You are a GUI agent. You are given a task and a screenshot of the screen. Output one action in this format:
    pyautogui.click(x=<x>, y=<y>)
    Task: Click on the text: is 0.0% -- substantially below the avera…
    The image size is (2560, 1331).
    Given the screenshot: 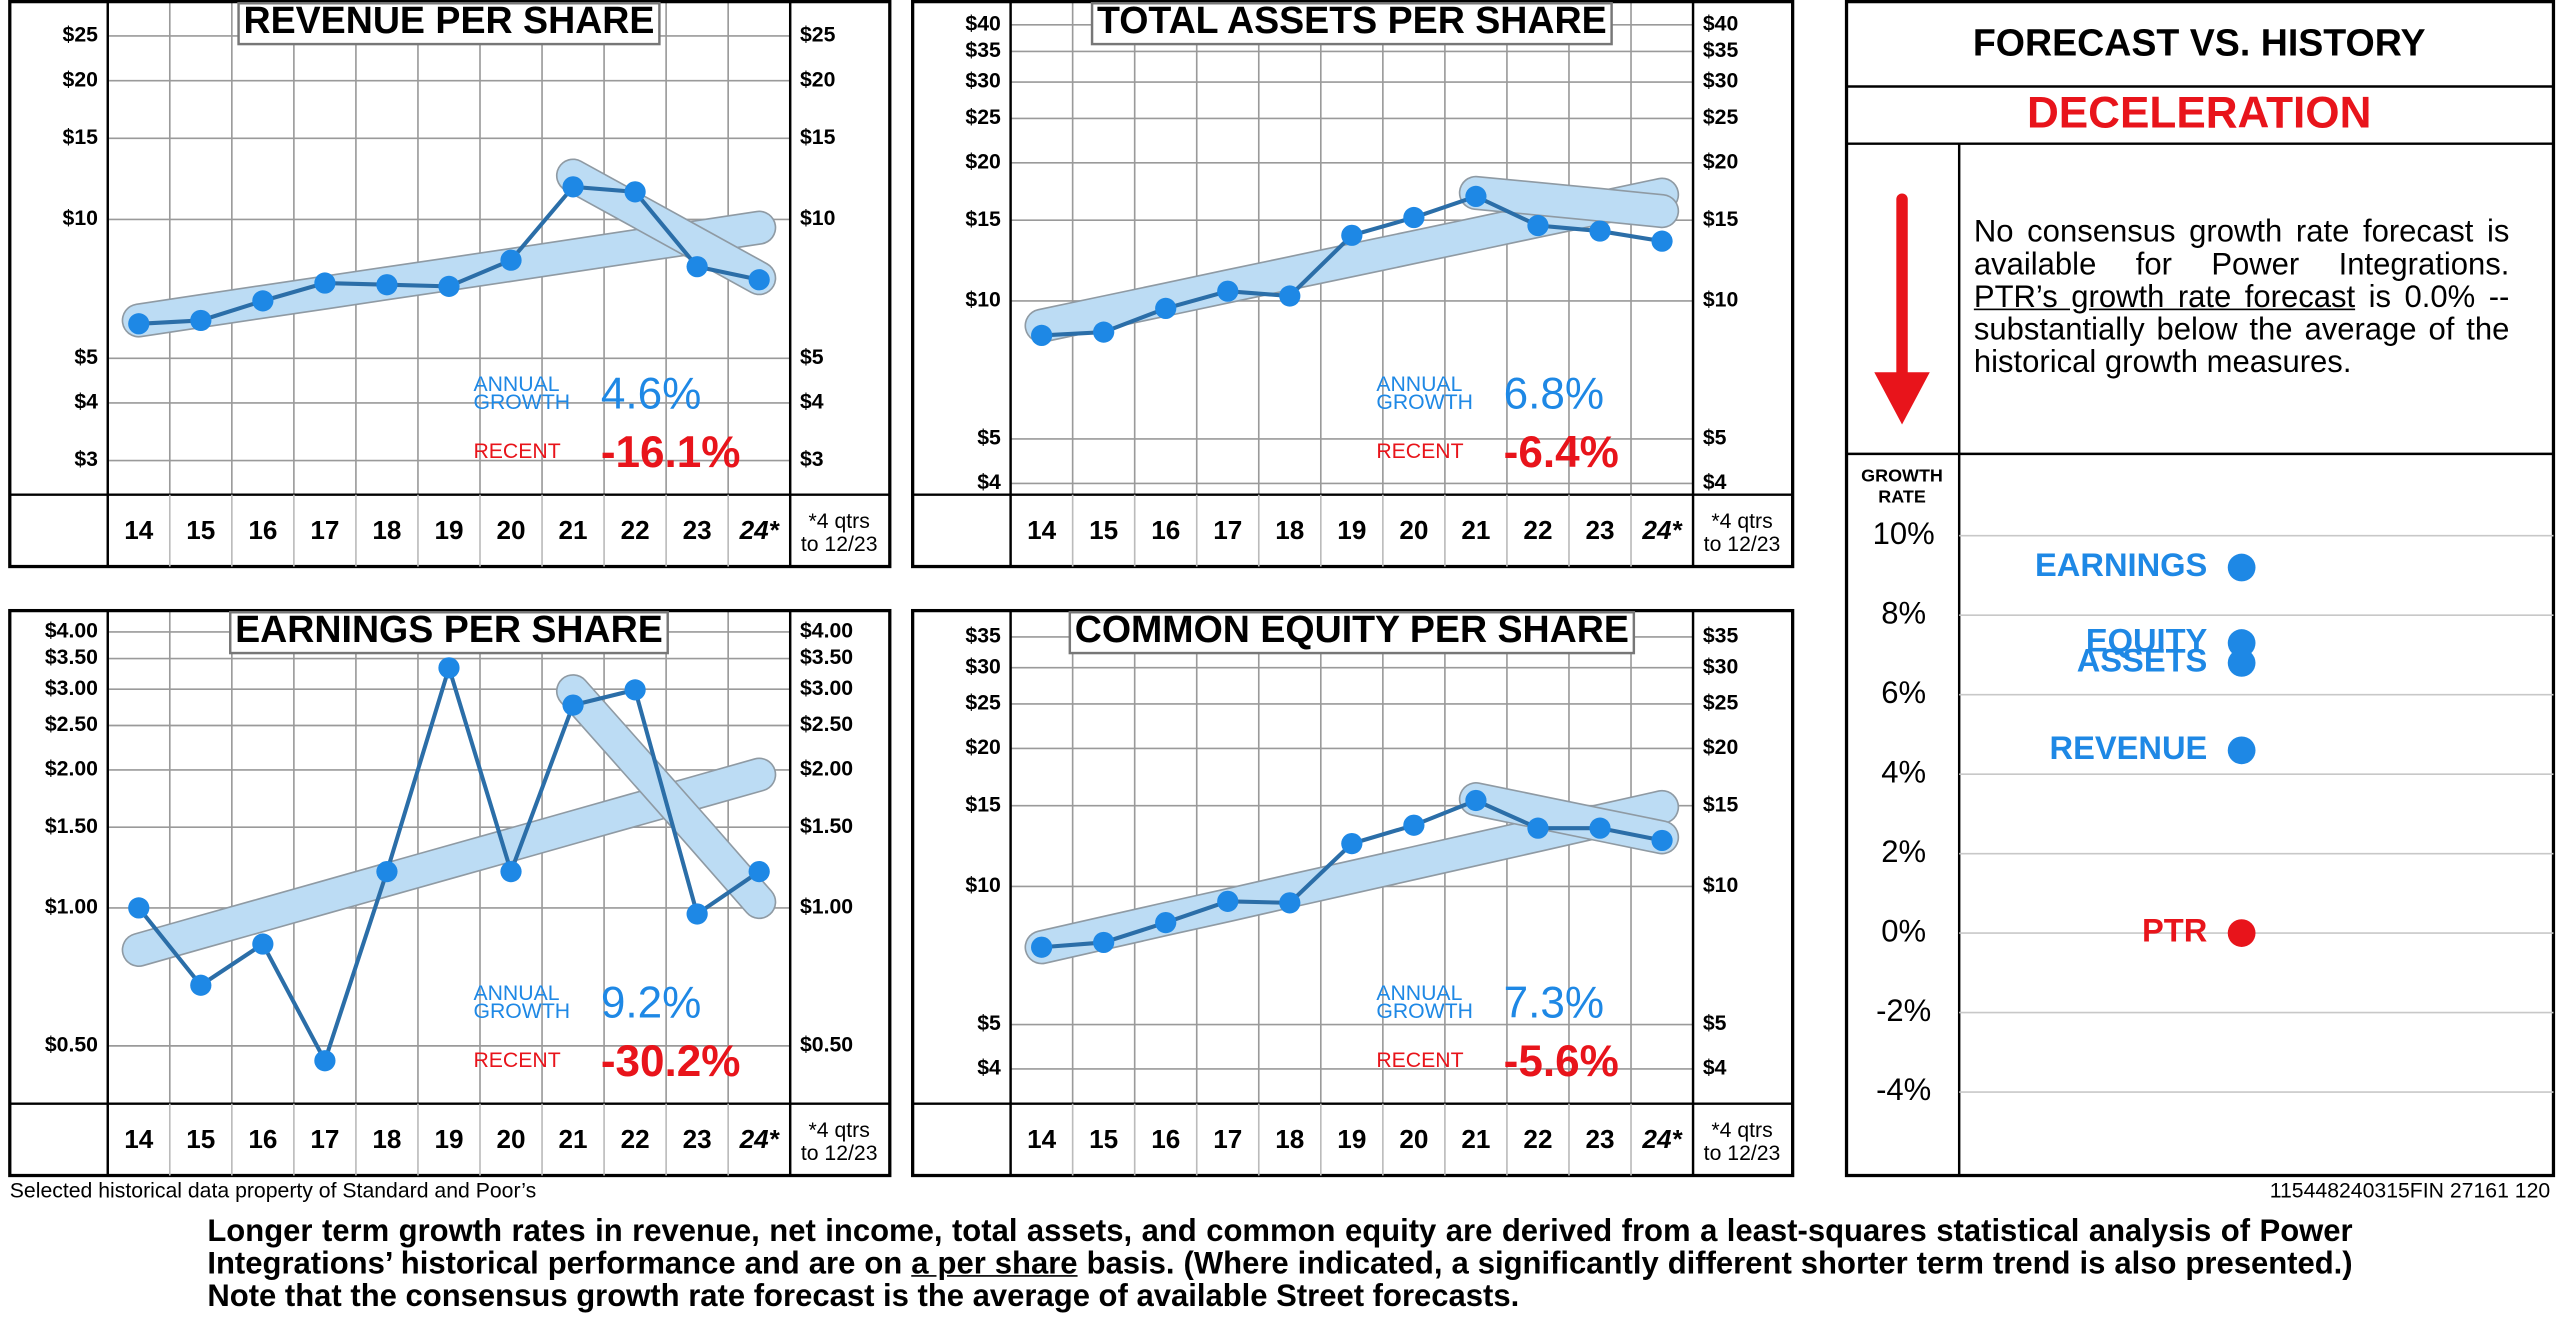 What is the action you would take?
    pyautogui.click(x=2241, y=330)
    